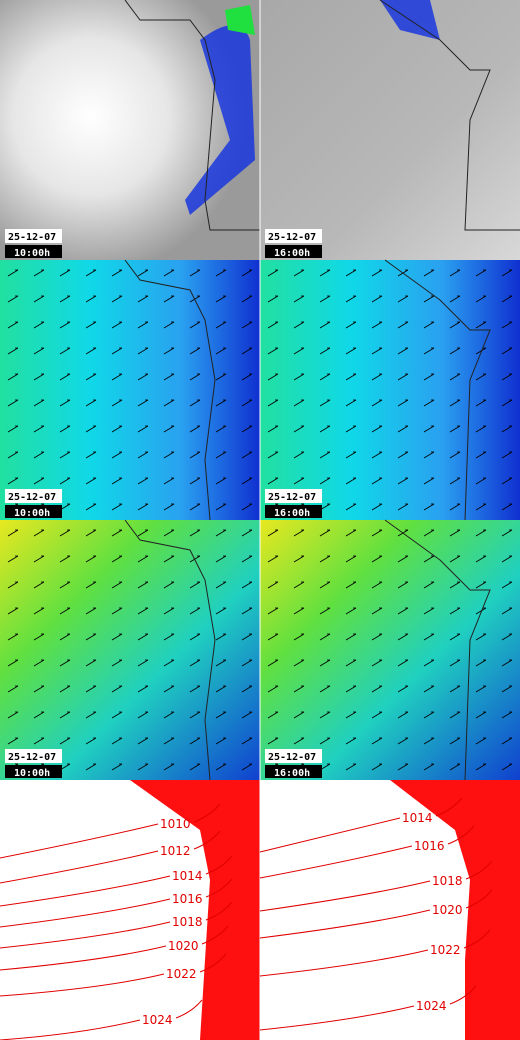  Describe the element at coordinates (390, 130) in the screenshot. I see `satellite-panel` at that location.